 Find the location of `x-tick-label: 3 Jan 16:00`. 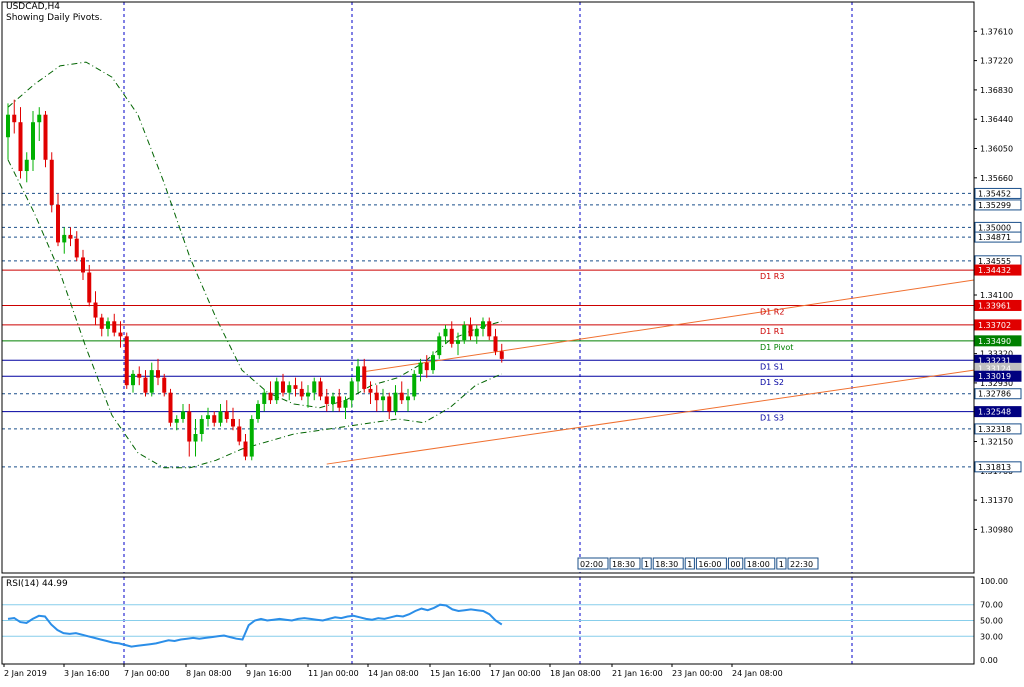

x-tick-label: 3 Jan 16:00 is located at coordinates (87, 673).